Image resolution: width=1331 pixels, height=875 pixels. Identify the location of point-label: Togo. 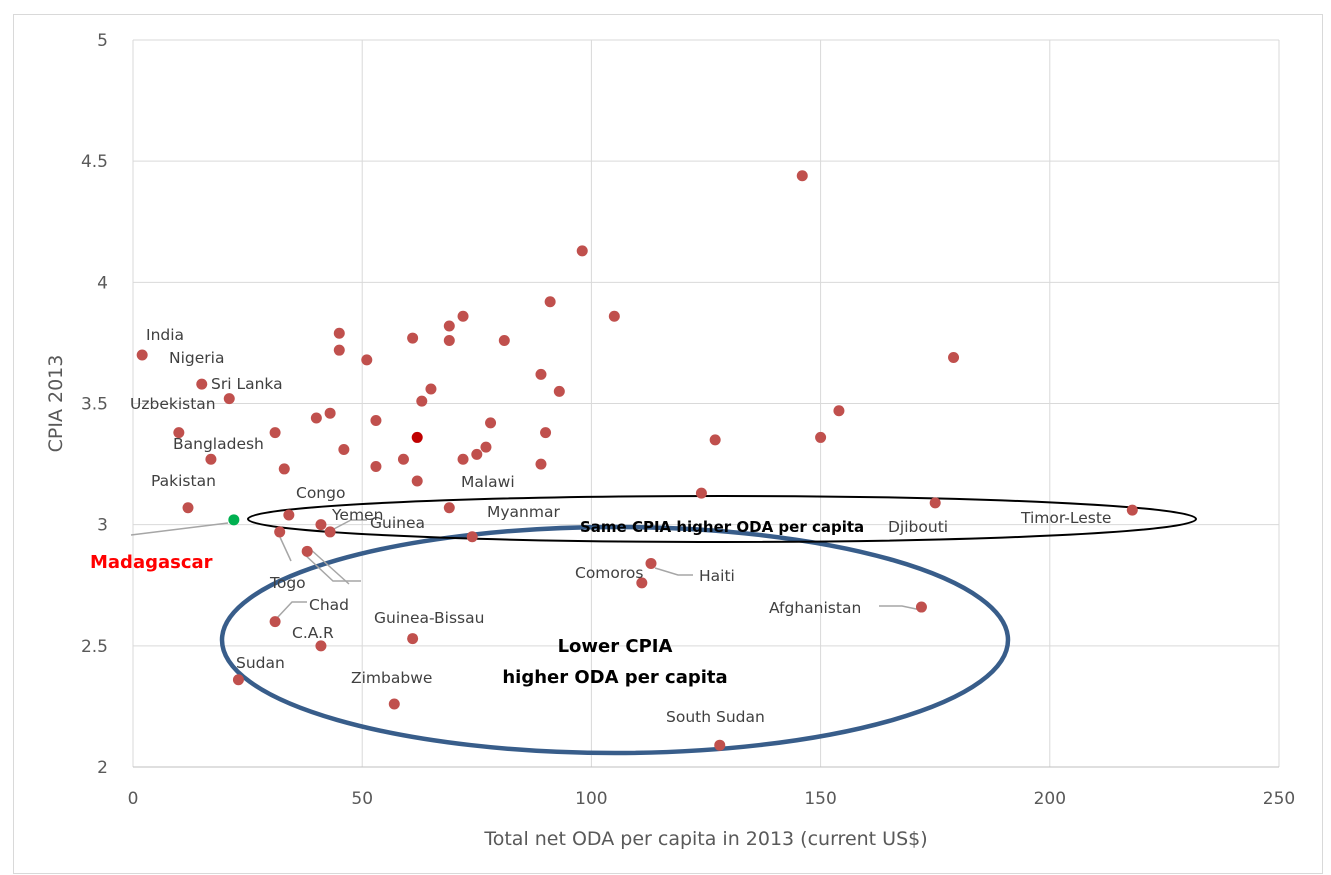
(287, 583).